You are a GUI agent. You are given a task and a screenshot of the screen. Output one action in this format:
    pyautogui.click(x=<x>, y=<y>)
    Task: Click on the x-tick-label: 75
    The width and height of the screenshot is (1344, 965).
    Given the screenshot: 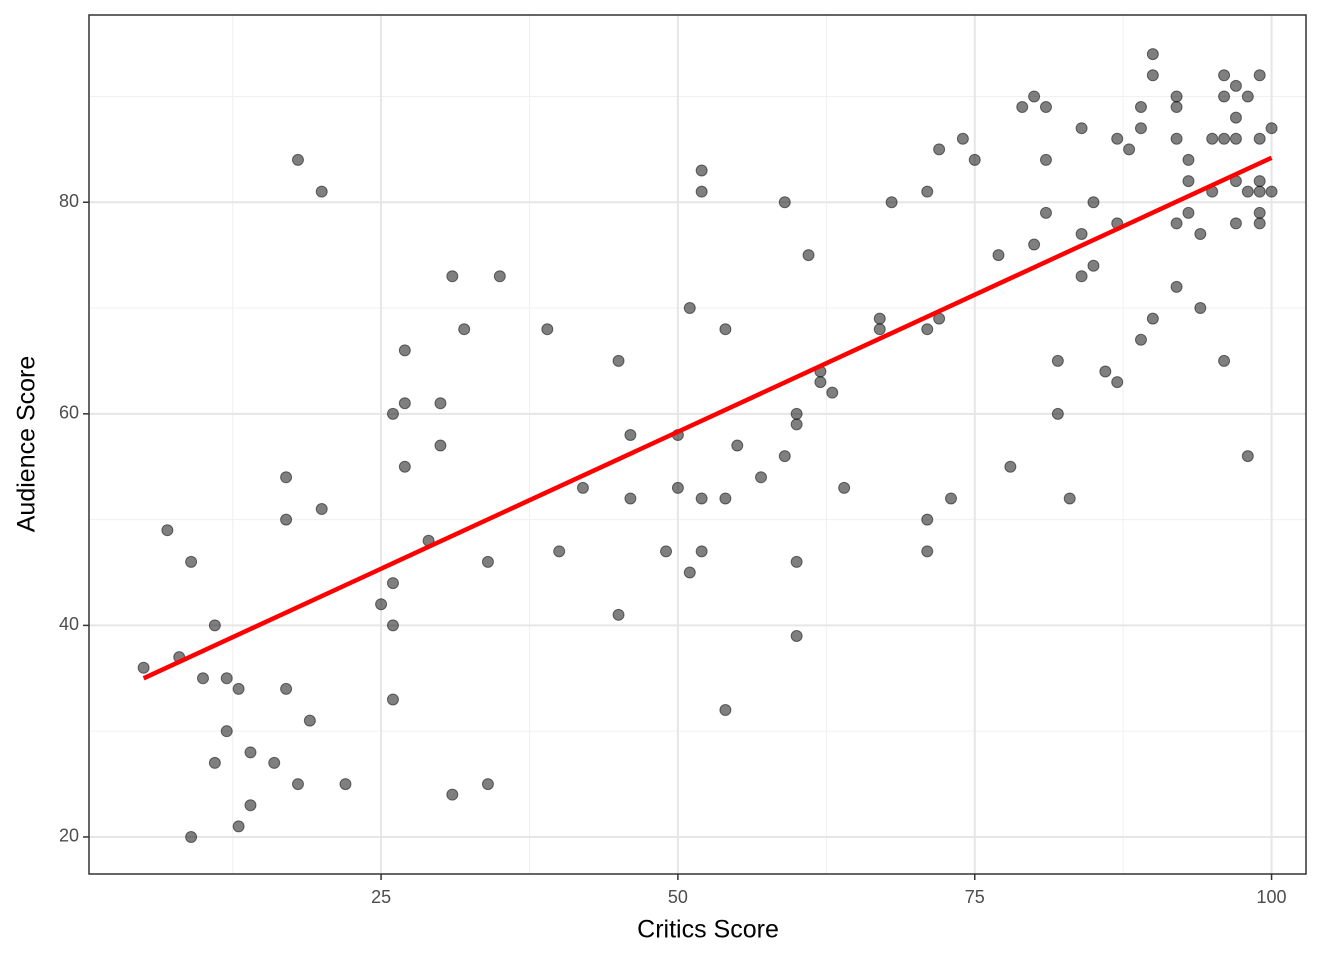 What is the action you would take?
    pyautogui.click(x=975, y=897)
    